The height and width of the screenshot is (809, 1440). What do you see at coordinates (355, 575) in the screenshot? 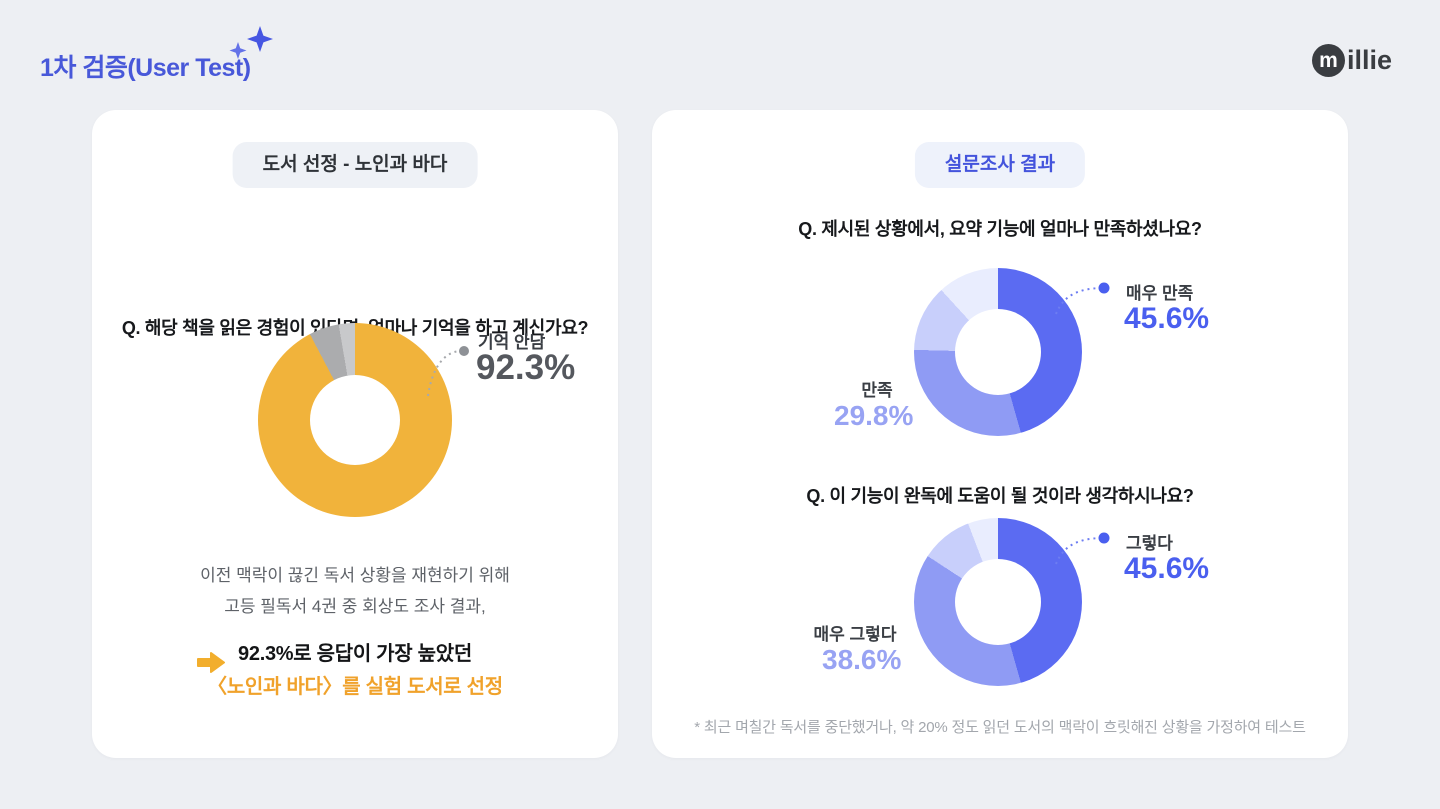
I see `description-line: 이전 맥락이 끊긴 독서 상황을 재현하기 위해` at bounding box center [355, 575].